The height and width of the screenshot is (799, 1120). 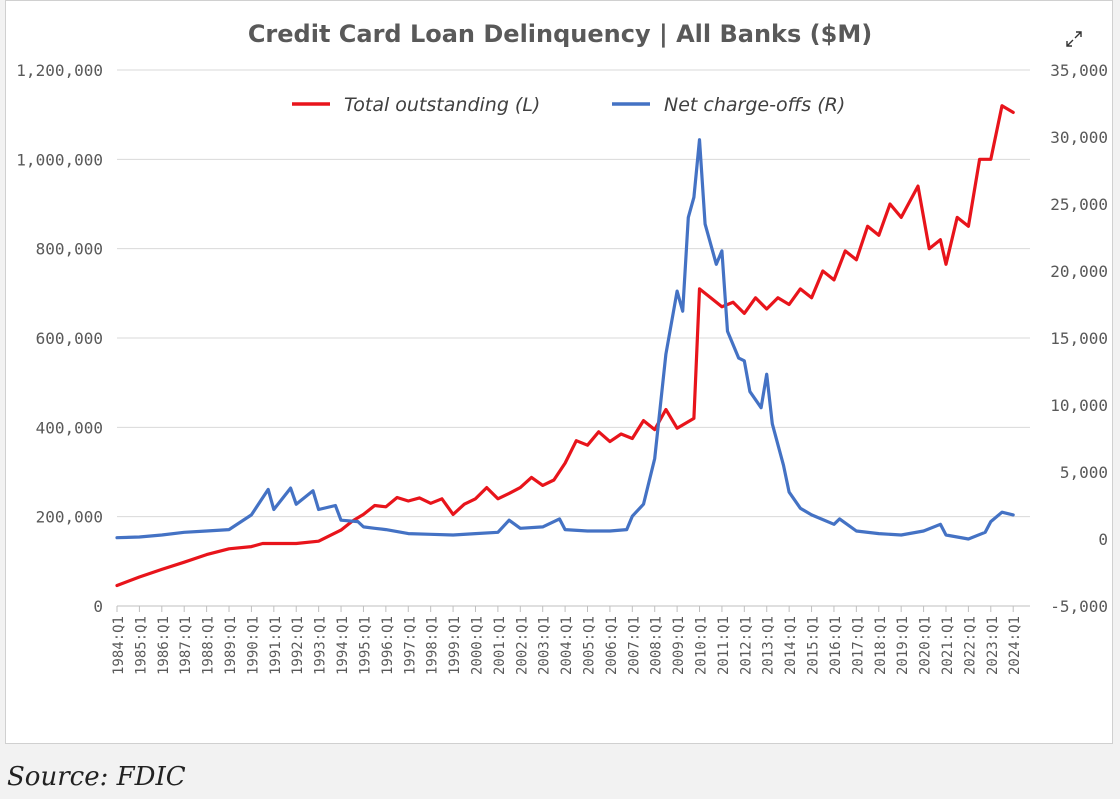 I want to click on y-right-tick-label: 10,000, so click(x=1079, y=405).